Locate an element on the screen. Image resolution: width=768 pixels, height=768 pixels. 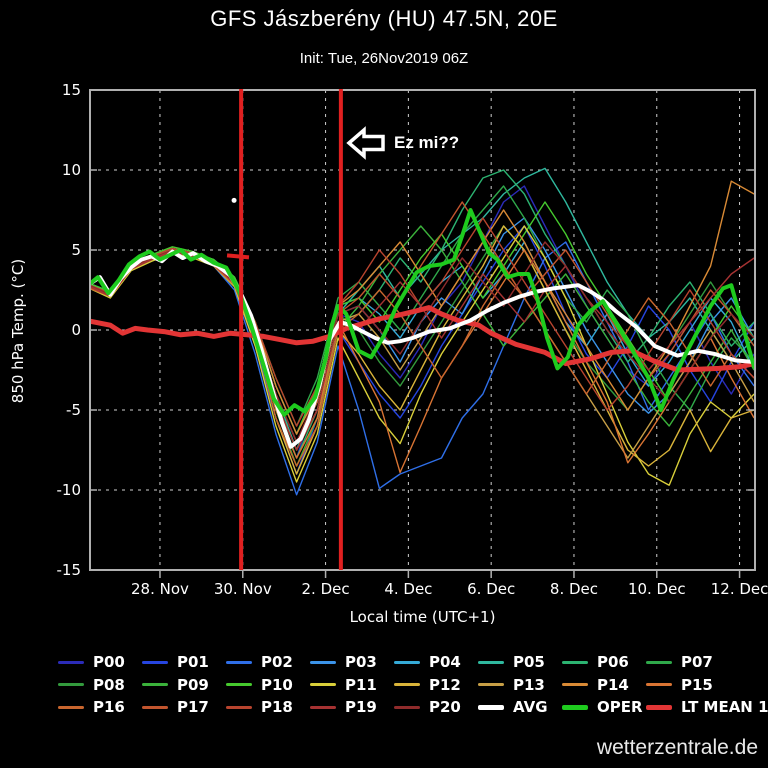
legend-item-oper: OPER is located at coordinates (602, 707).